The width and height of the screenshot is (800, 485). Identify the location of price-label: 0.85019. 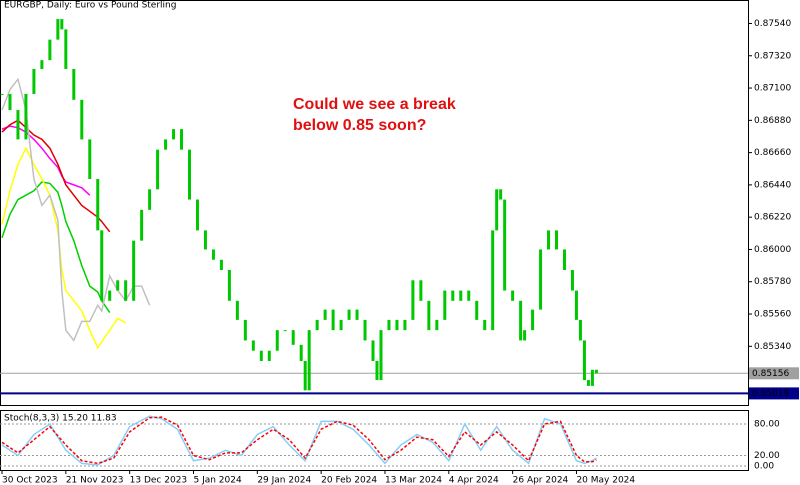
(770, 394).